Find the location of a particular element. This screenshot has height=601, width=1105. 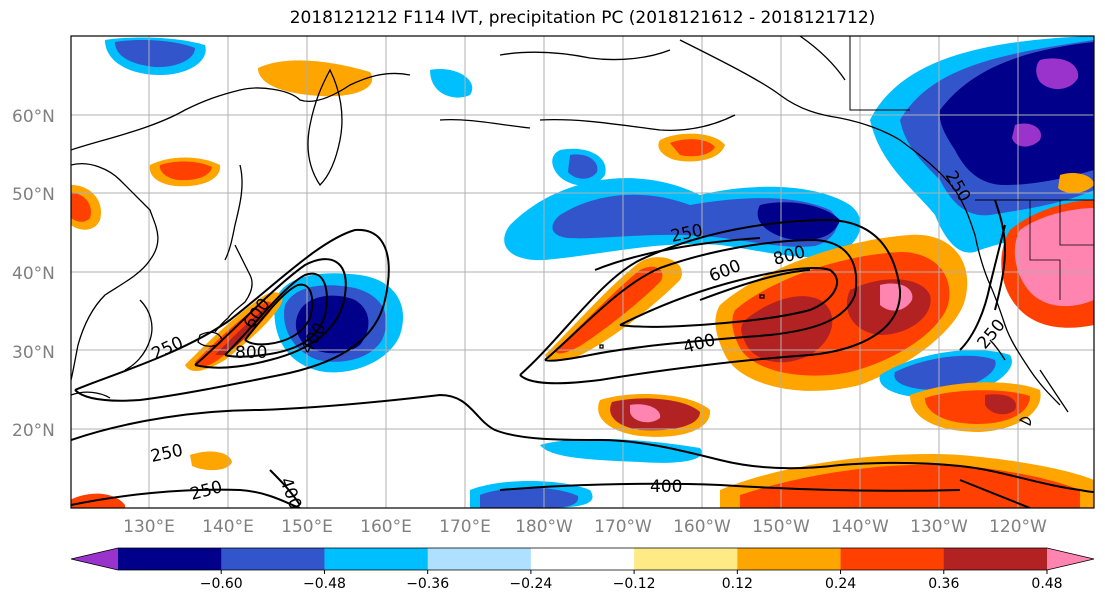

lon-label: 140°W is located at coordinates (860, 527).